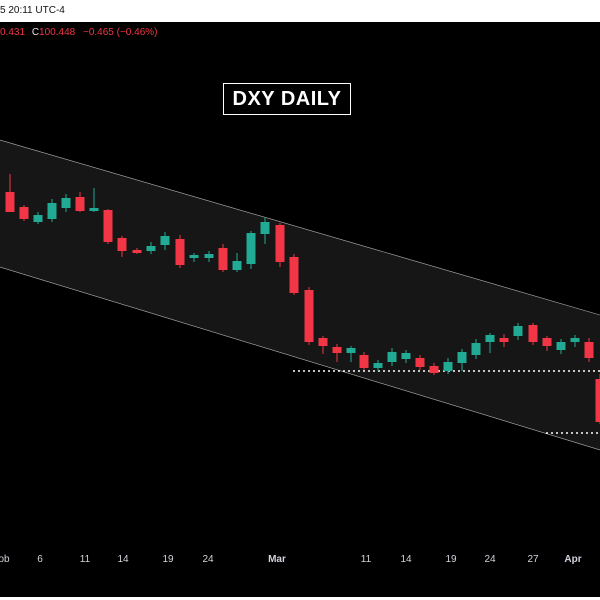  I want to click on x-tick-label: 27, so click(533, 559).